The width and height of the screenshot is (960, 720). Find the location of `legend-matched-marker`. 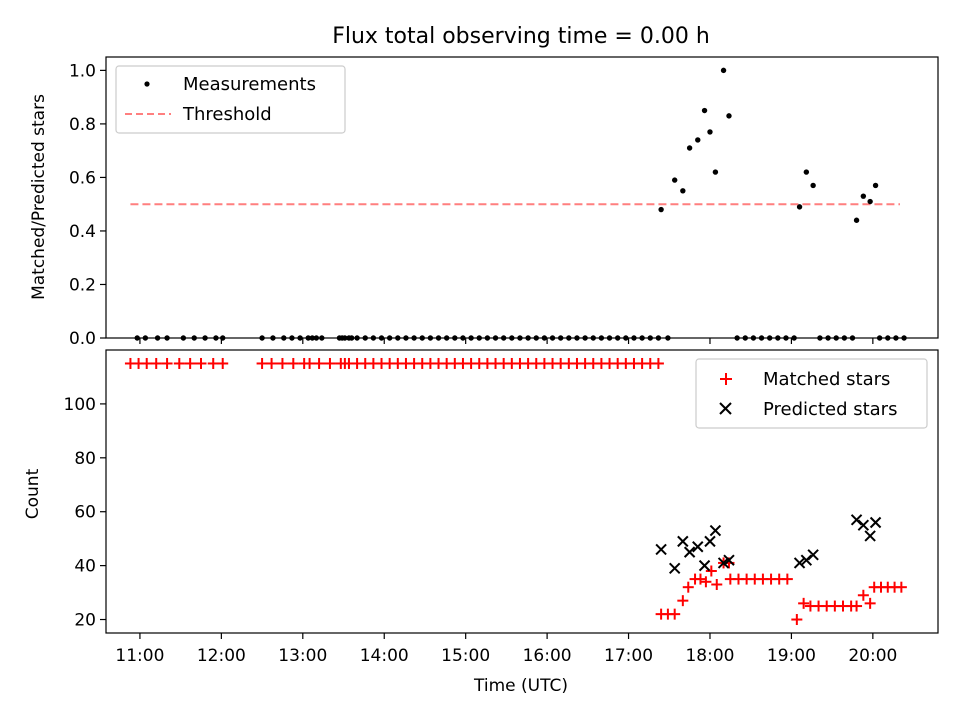

legend-matched-marker is located at coordinates (726, 379).